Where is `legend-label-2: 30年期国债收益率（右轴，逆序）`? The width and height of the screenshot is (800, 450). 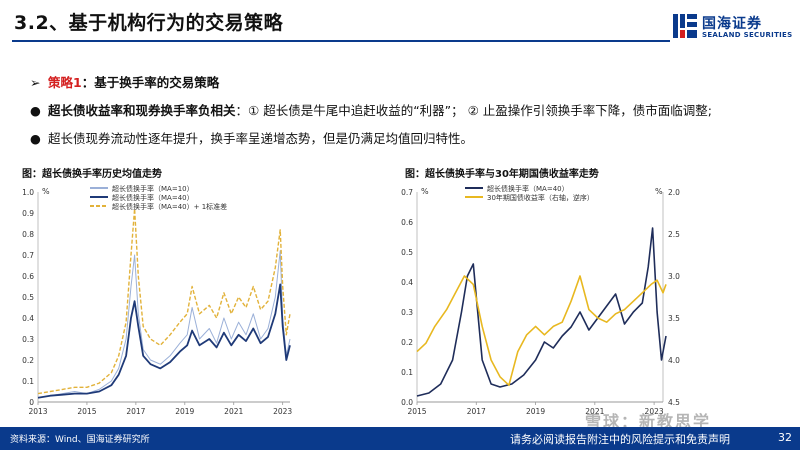 legend-label-2: 30年期国债收益率（右轴，逆序） is located at coordinates (540, 197).